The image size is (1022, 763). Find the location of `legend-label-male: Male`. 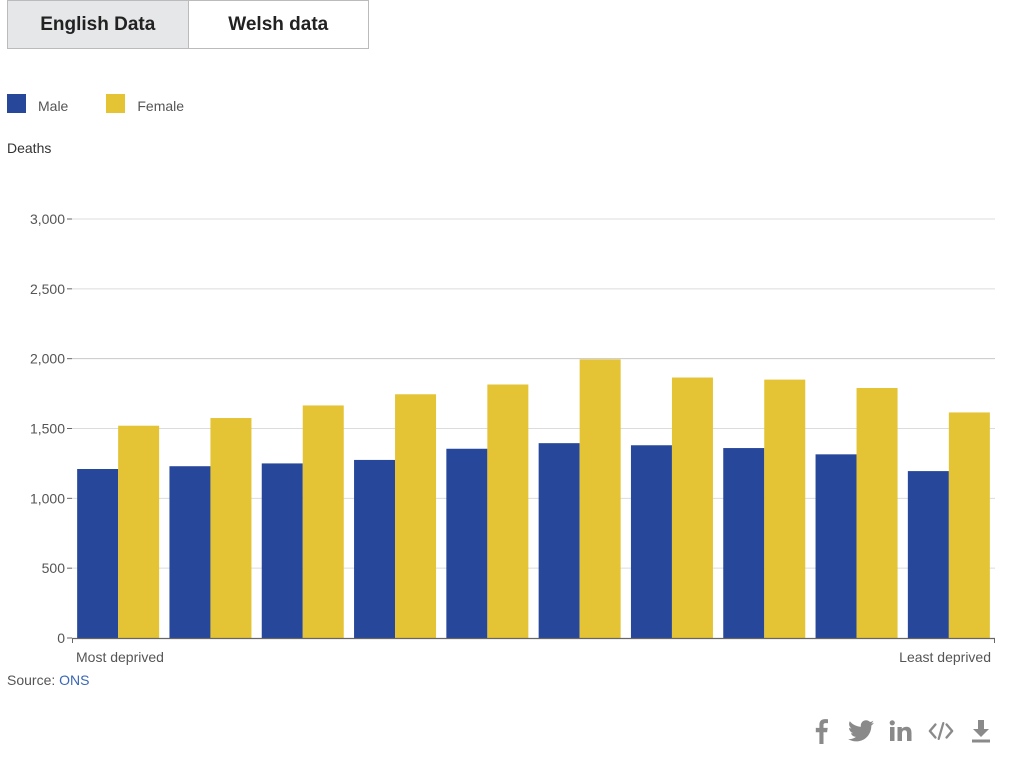

legend-label-male: Male is located at coordinates (53, 105).